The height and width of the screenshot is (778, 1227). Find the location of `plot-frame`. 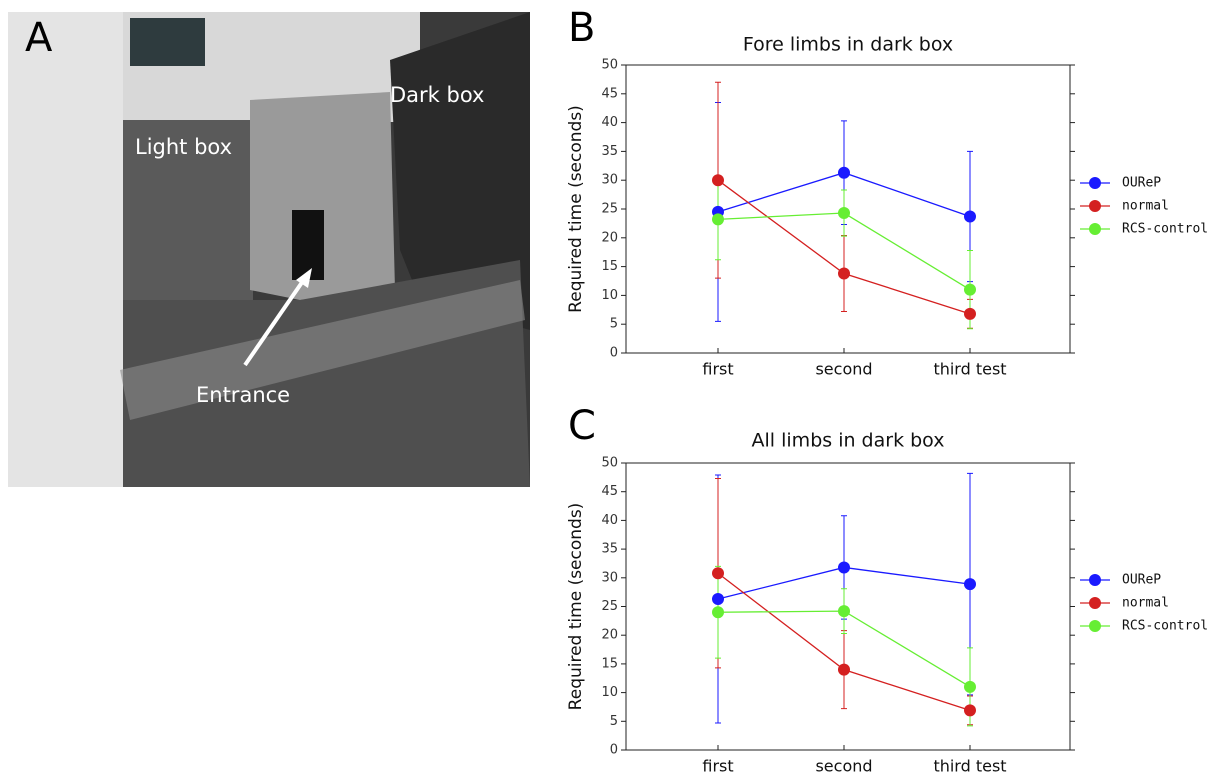

plot-frame is located at coordinates (848, 606).